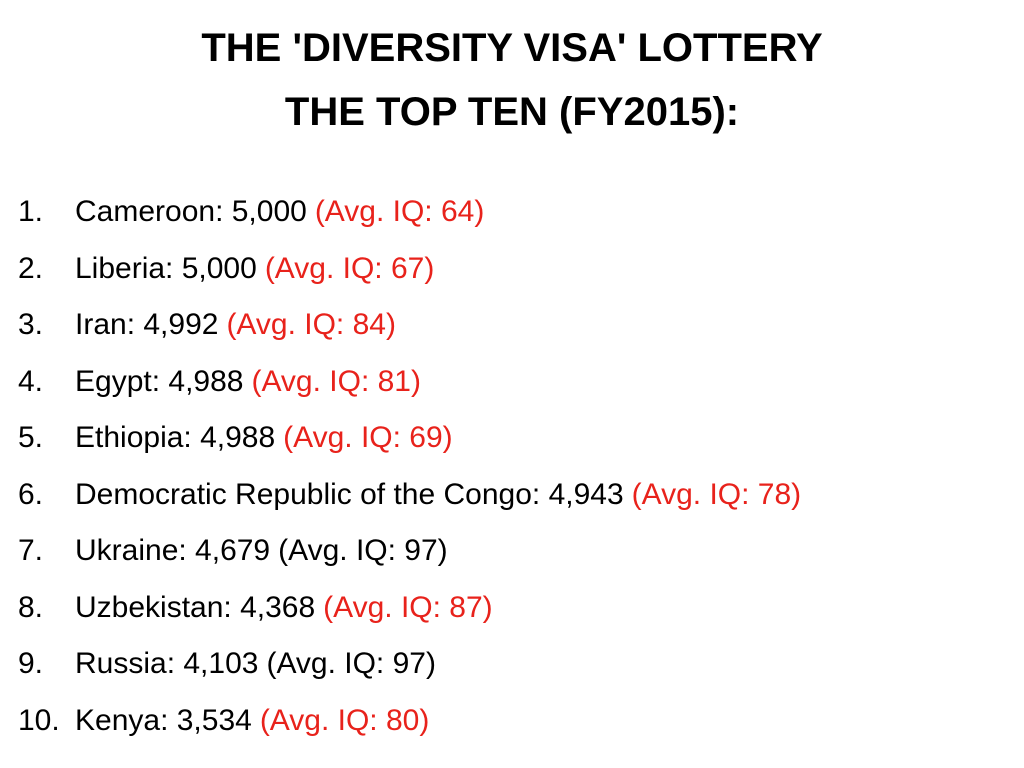  What do you see at coordinates (349, 494) in the screenshot?
I see `item-text: Democratic Republic of the Congo: 4,943` at bounding box center [349, 494].